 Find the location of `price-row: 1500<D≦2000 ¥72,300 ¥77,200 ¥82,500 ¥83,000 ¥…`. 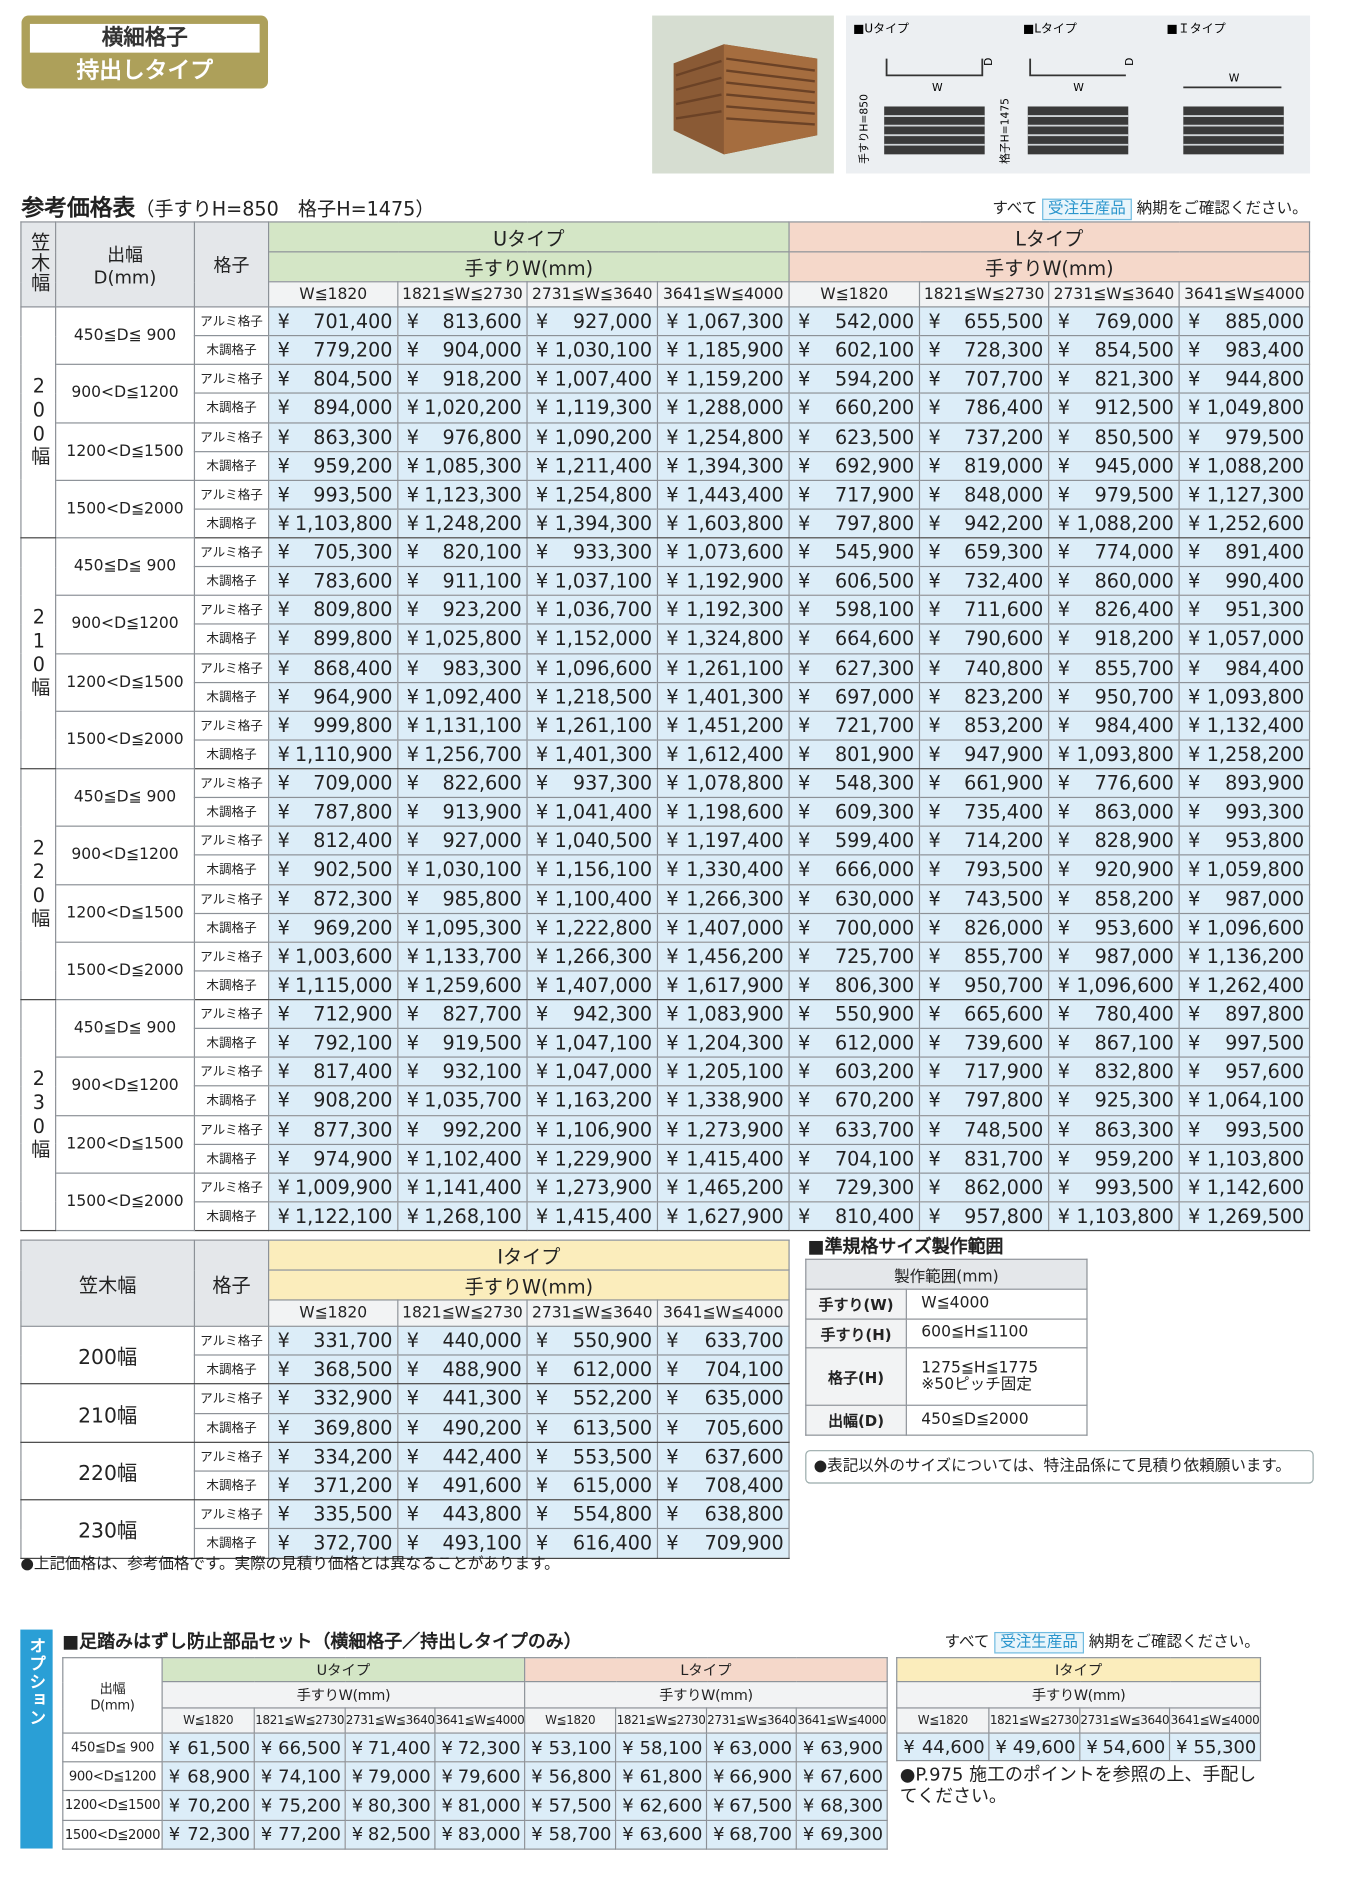

price-row: 1500<D≦2000 ¥72,300 ¥77,200 ¥82,500 ¥83,000 ¥… is located at coordinates (475, 1834).